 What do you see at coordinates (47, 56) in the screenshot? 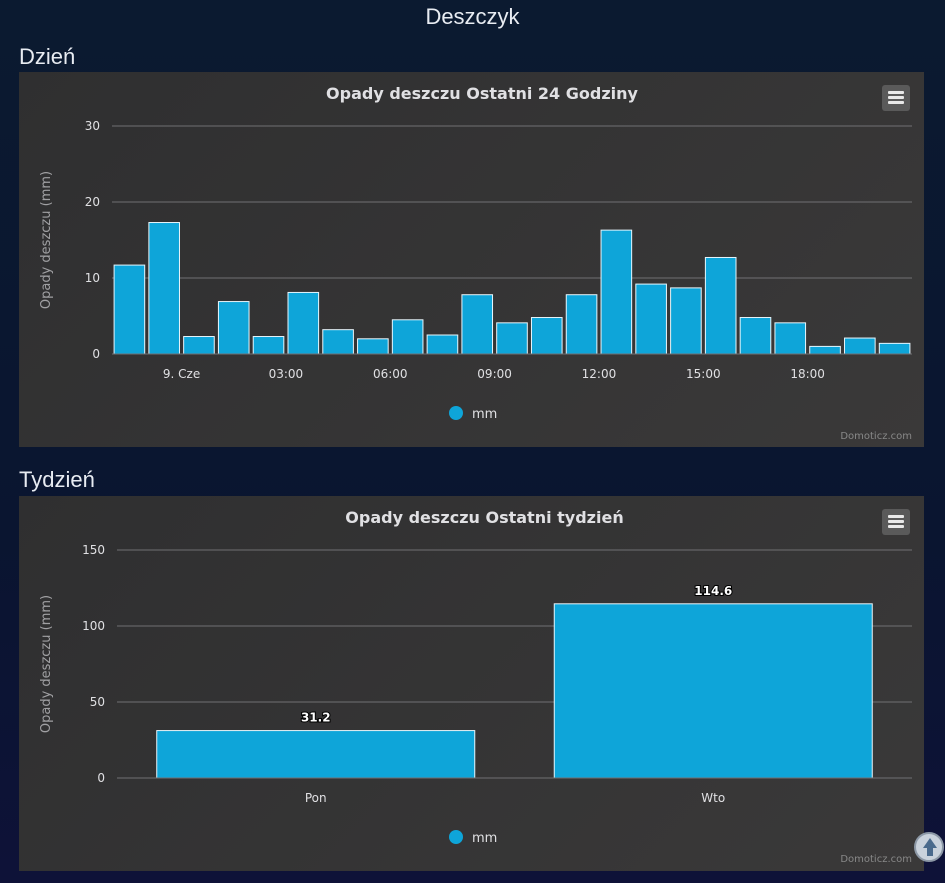
I see `section-title-day: Dzień` at bounding box center [47, 56].